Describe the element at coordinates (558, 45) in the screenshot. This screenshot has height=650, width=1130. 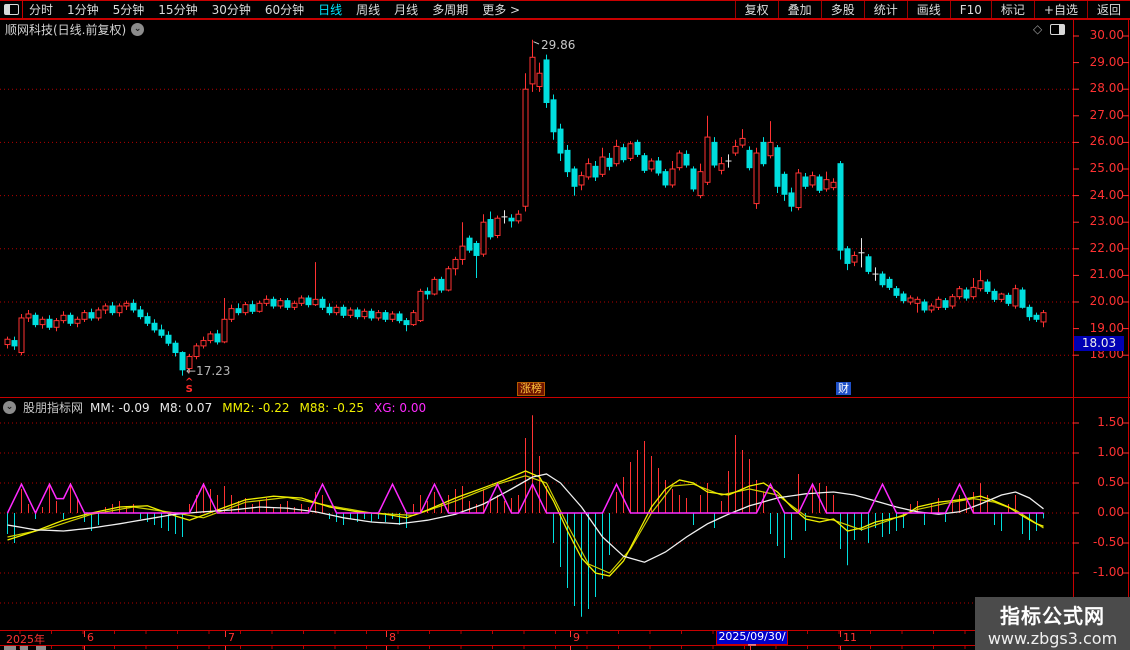
I see `high-price-annotation: 29.86` at that location.